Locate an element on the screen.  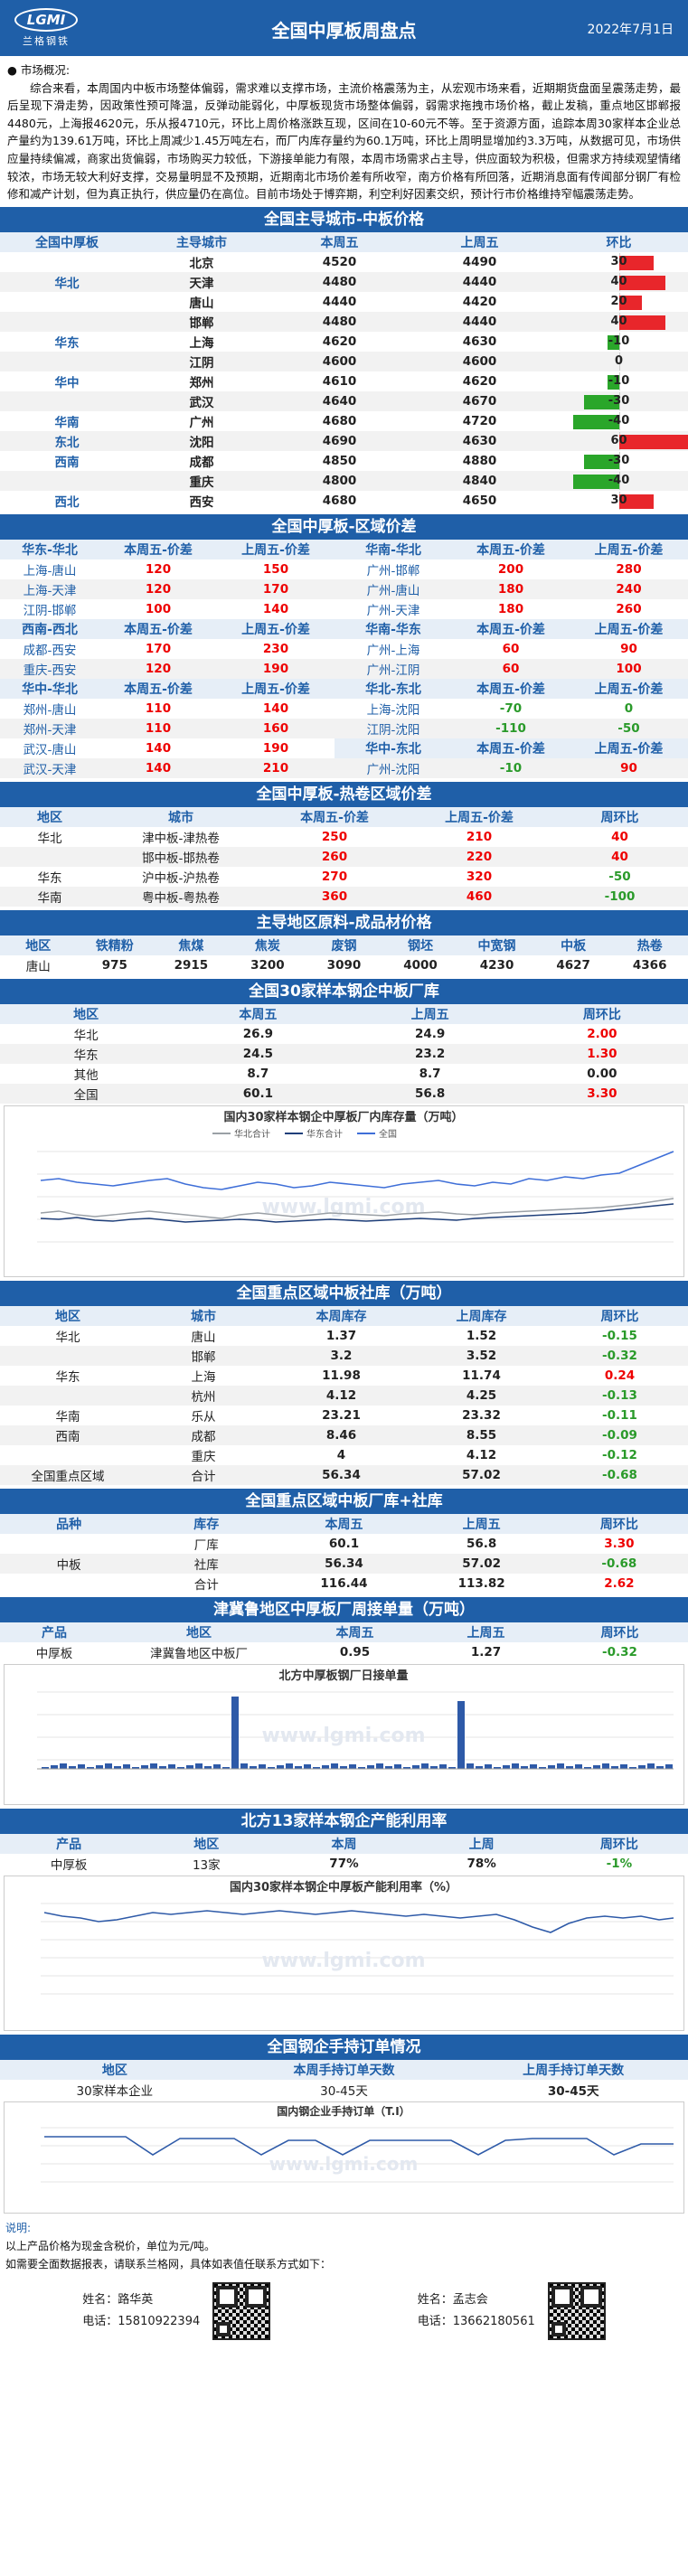
this-week-price: 4520 is located at coordinates (340, 261).